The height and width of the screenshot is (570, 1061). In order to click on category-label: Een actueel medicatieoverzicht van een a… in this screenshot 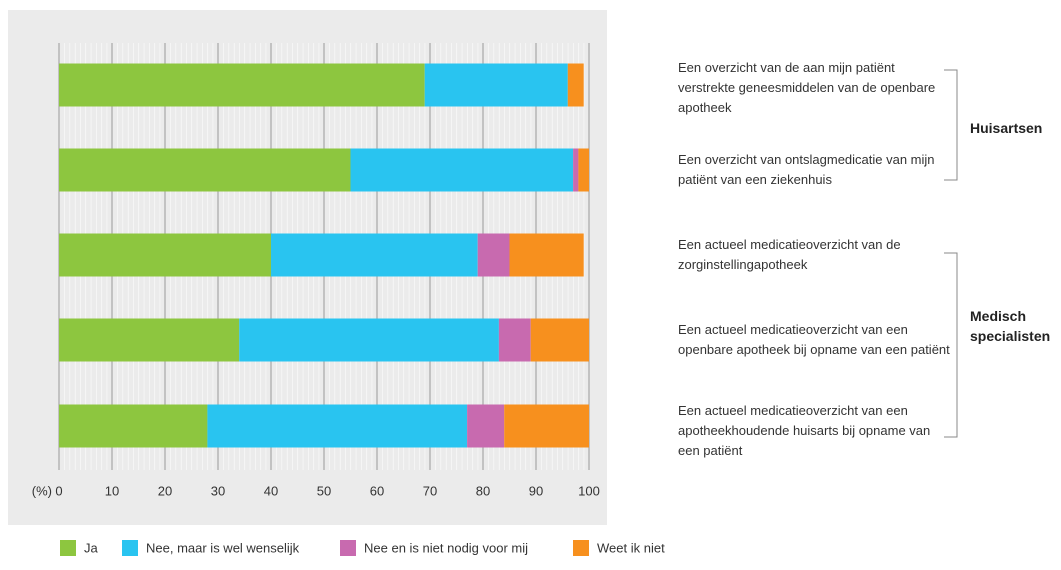, I will do `click(804, 430)`.